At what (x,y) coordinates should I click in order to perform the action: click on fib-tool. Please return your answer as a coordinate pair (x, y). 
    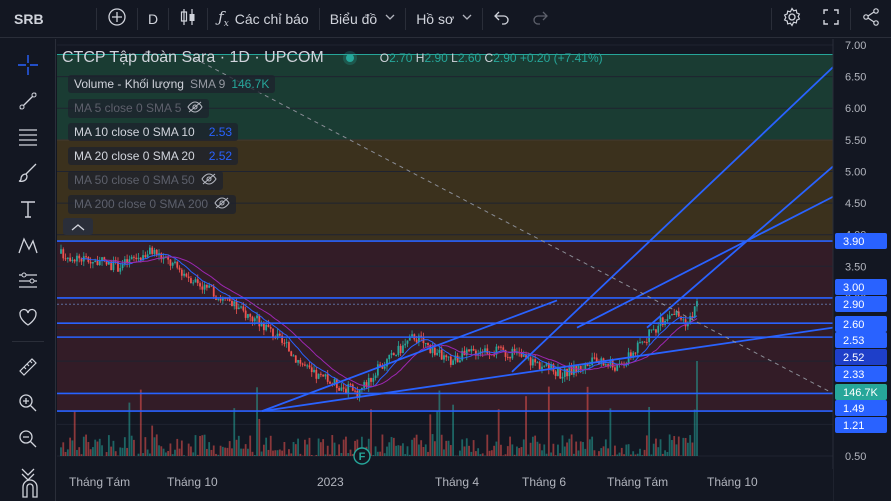
    Looking at the image, I should click on (28, 137).